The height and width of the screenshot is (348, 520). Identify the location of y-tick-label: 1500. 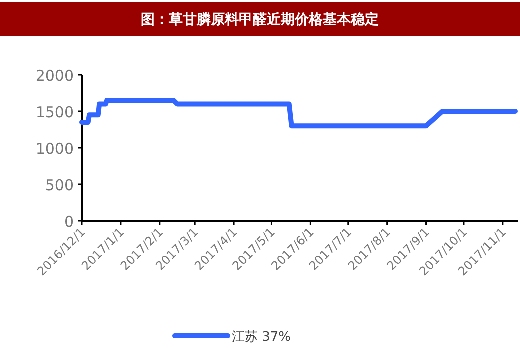
(55, 113).